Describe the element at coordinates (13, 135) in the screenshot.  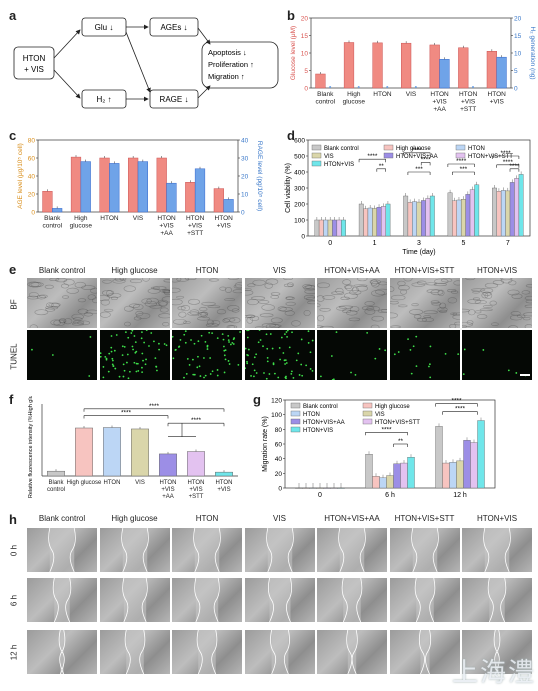
I see `panel-letter-c: c` at that location.